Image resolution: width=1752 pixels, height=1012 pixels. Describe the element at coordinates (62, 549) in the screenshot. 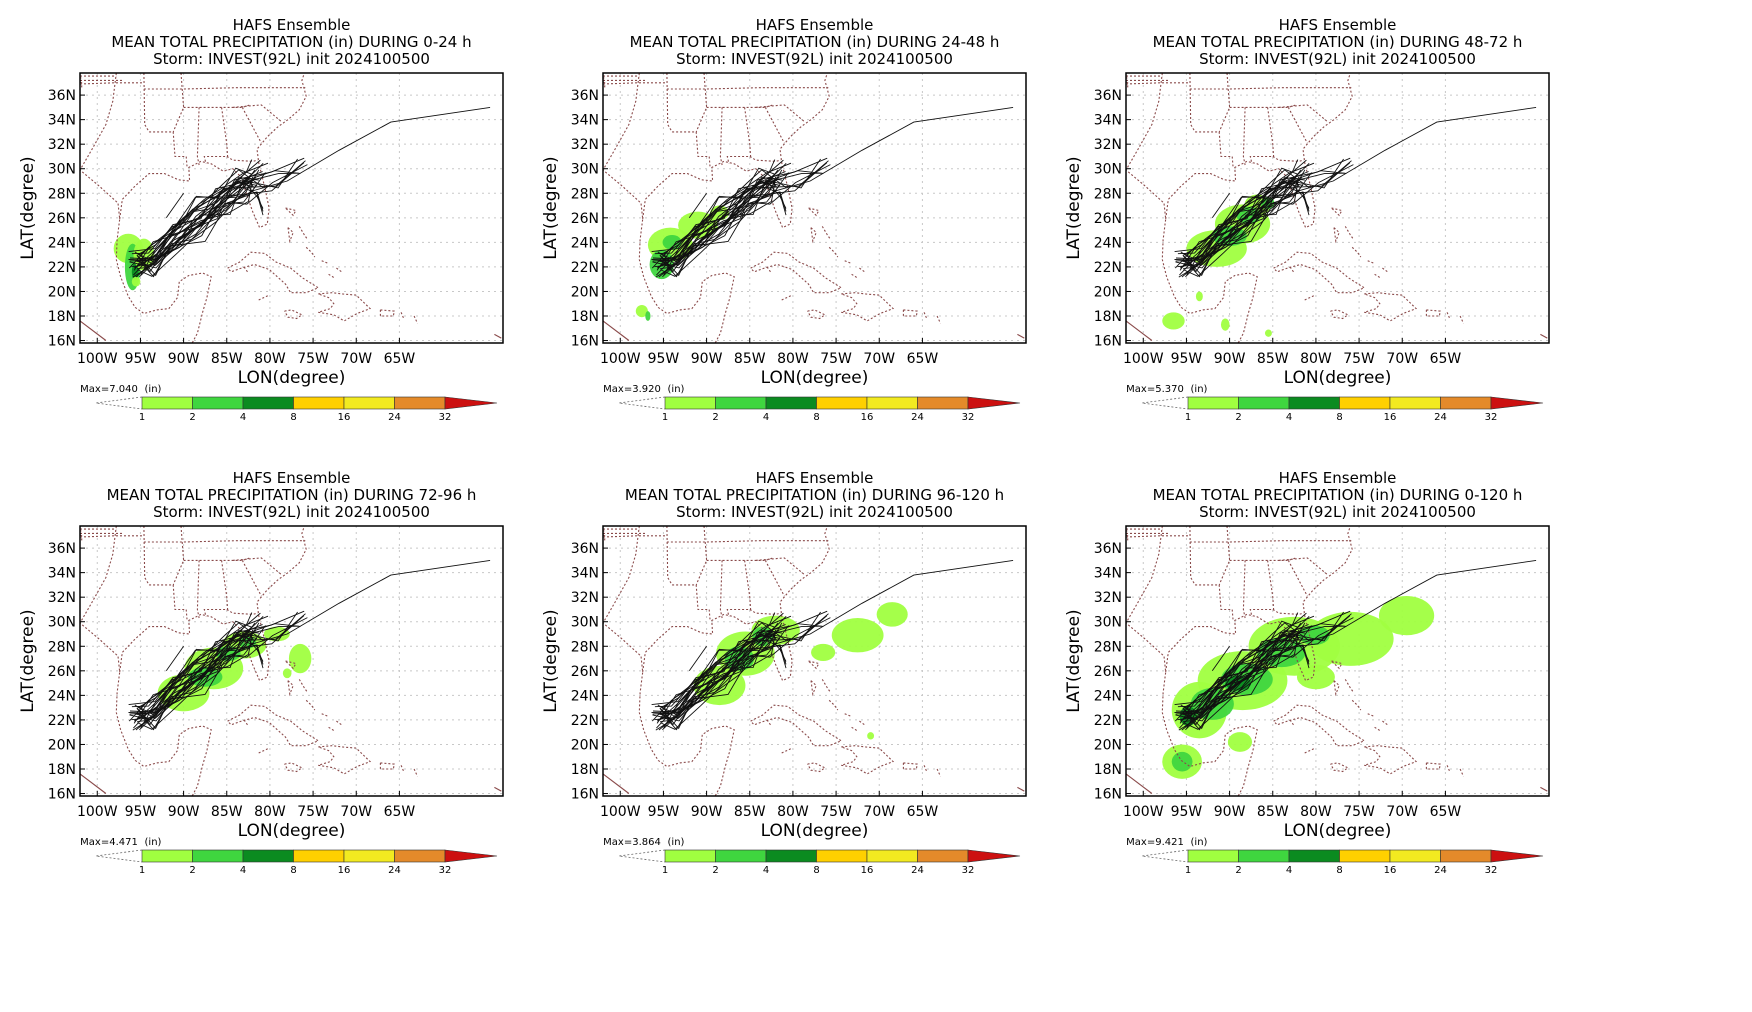

I see `y-tick-label: 36N` at that location.